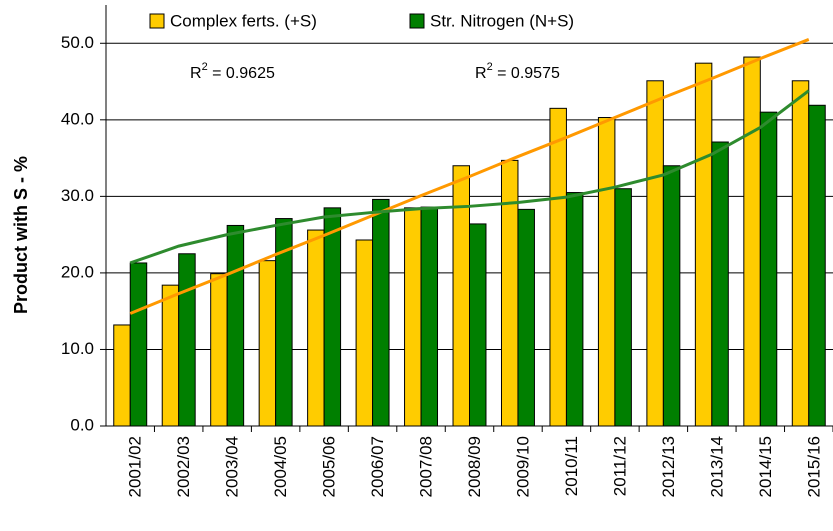 This screenshot has height=531, width=833. I want to click on x-tick-label: 2015/16, so click(813, 466).